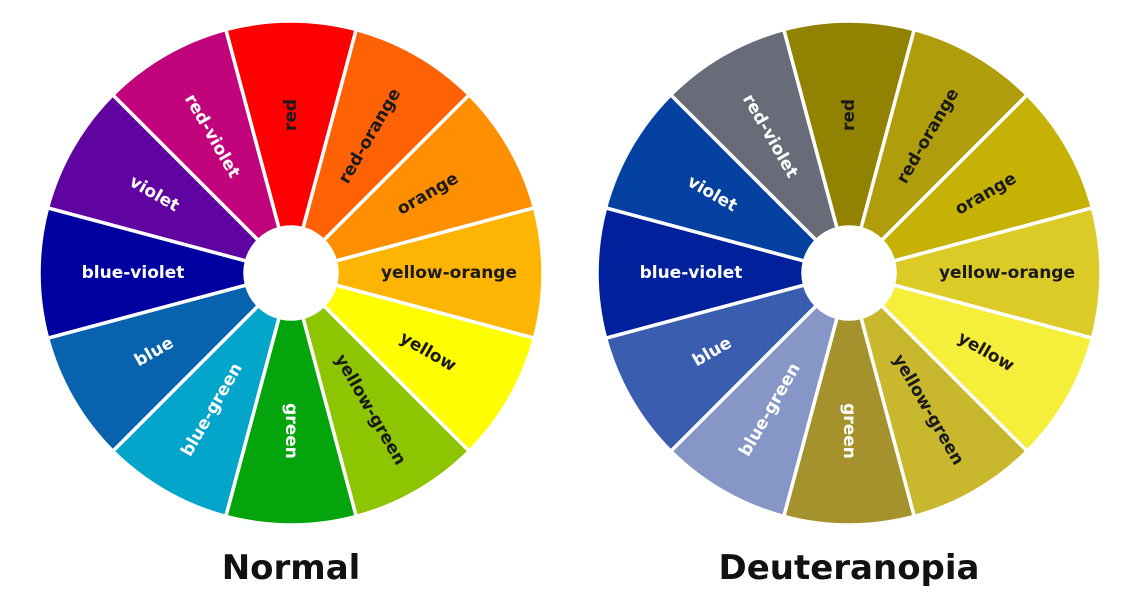  I want to click on wheel-normal-center-hole, so click(291, 273).